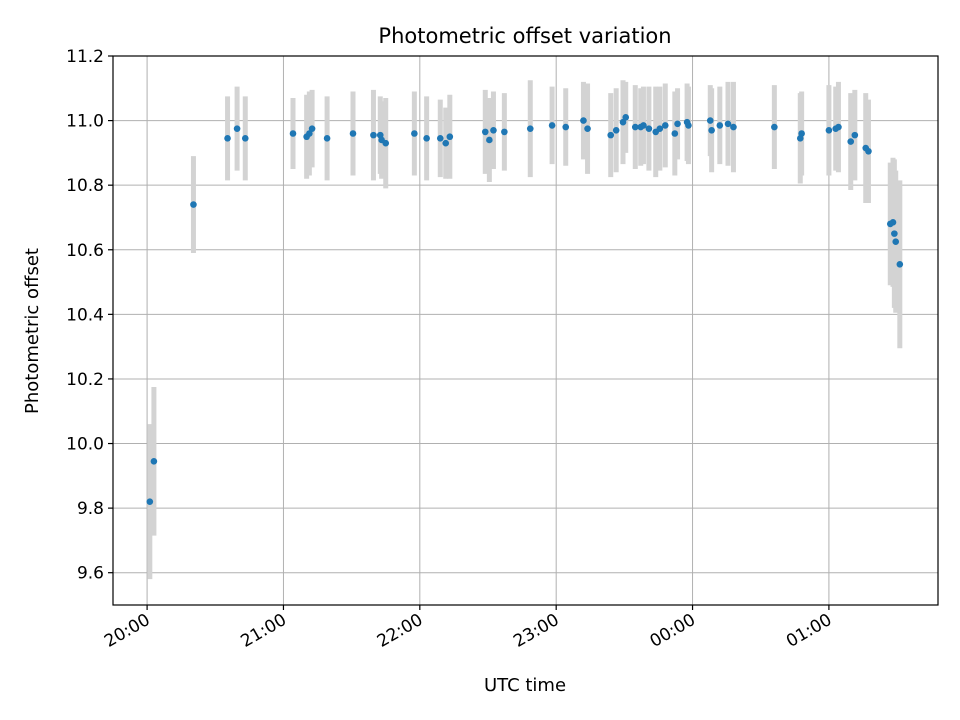 Image resolution: width=960 pixels, height=720 pixels. I want to click on y-tick-label: 10.2, so click(85, 380).